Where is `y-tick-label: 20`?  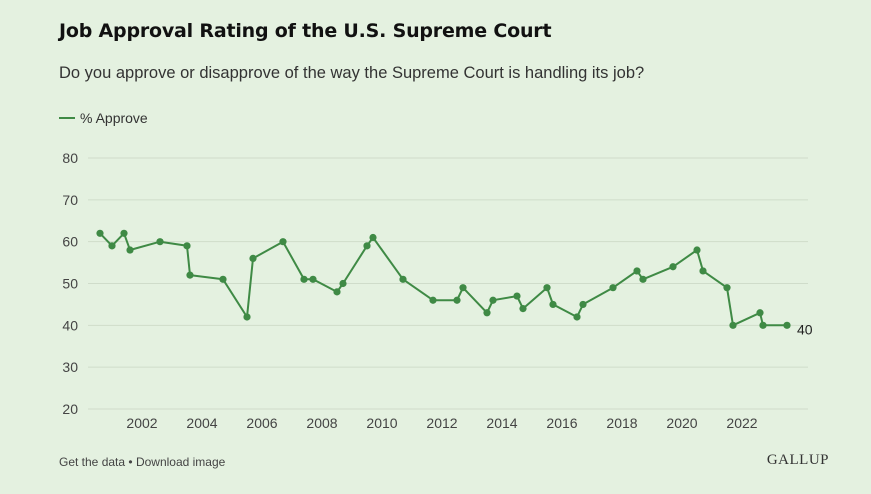 y-tick-label: 20 is located at coordinates (70, 409).